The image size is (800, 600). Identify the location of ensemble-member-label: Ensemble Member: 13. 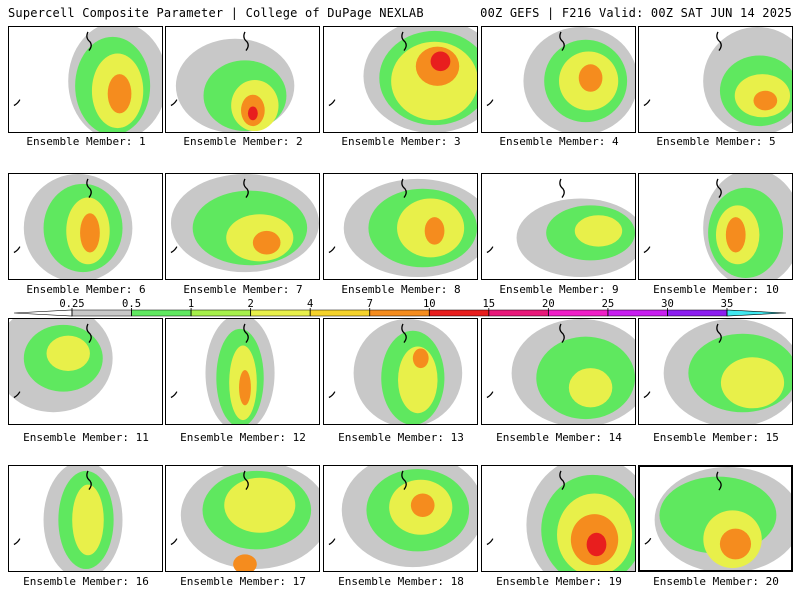
(401, 437).